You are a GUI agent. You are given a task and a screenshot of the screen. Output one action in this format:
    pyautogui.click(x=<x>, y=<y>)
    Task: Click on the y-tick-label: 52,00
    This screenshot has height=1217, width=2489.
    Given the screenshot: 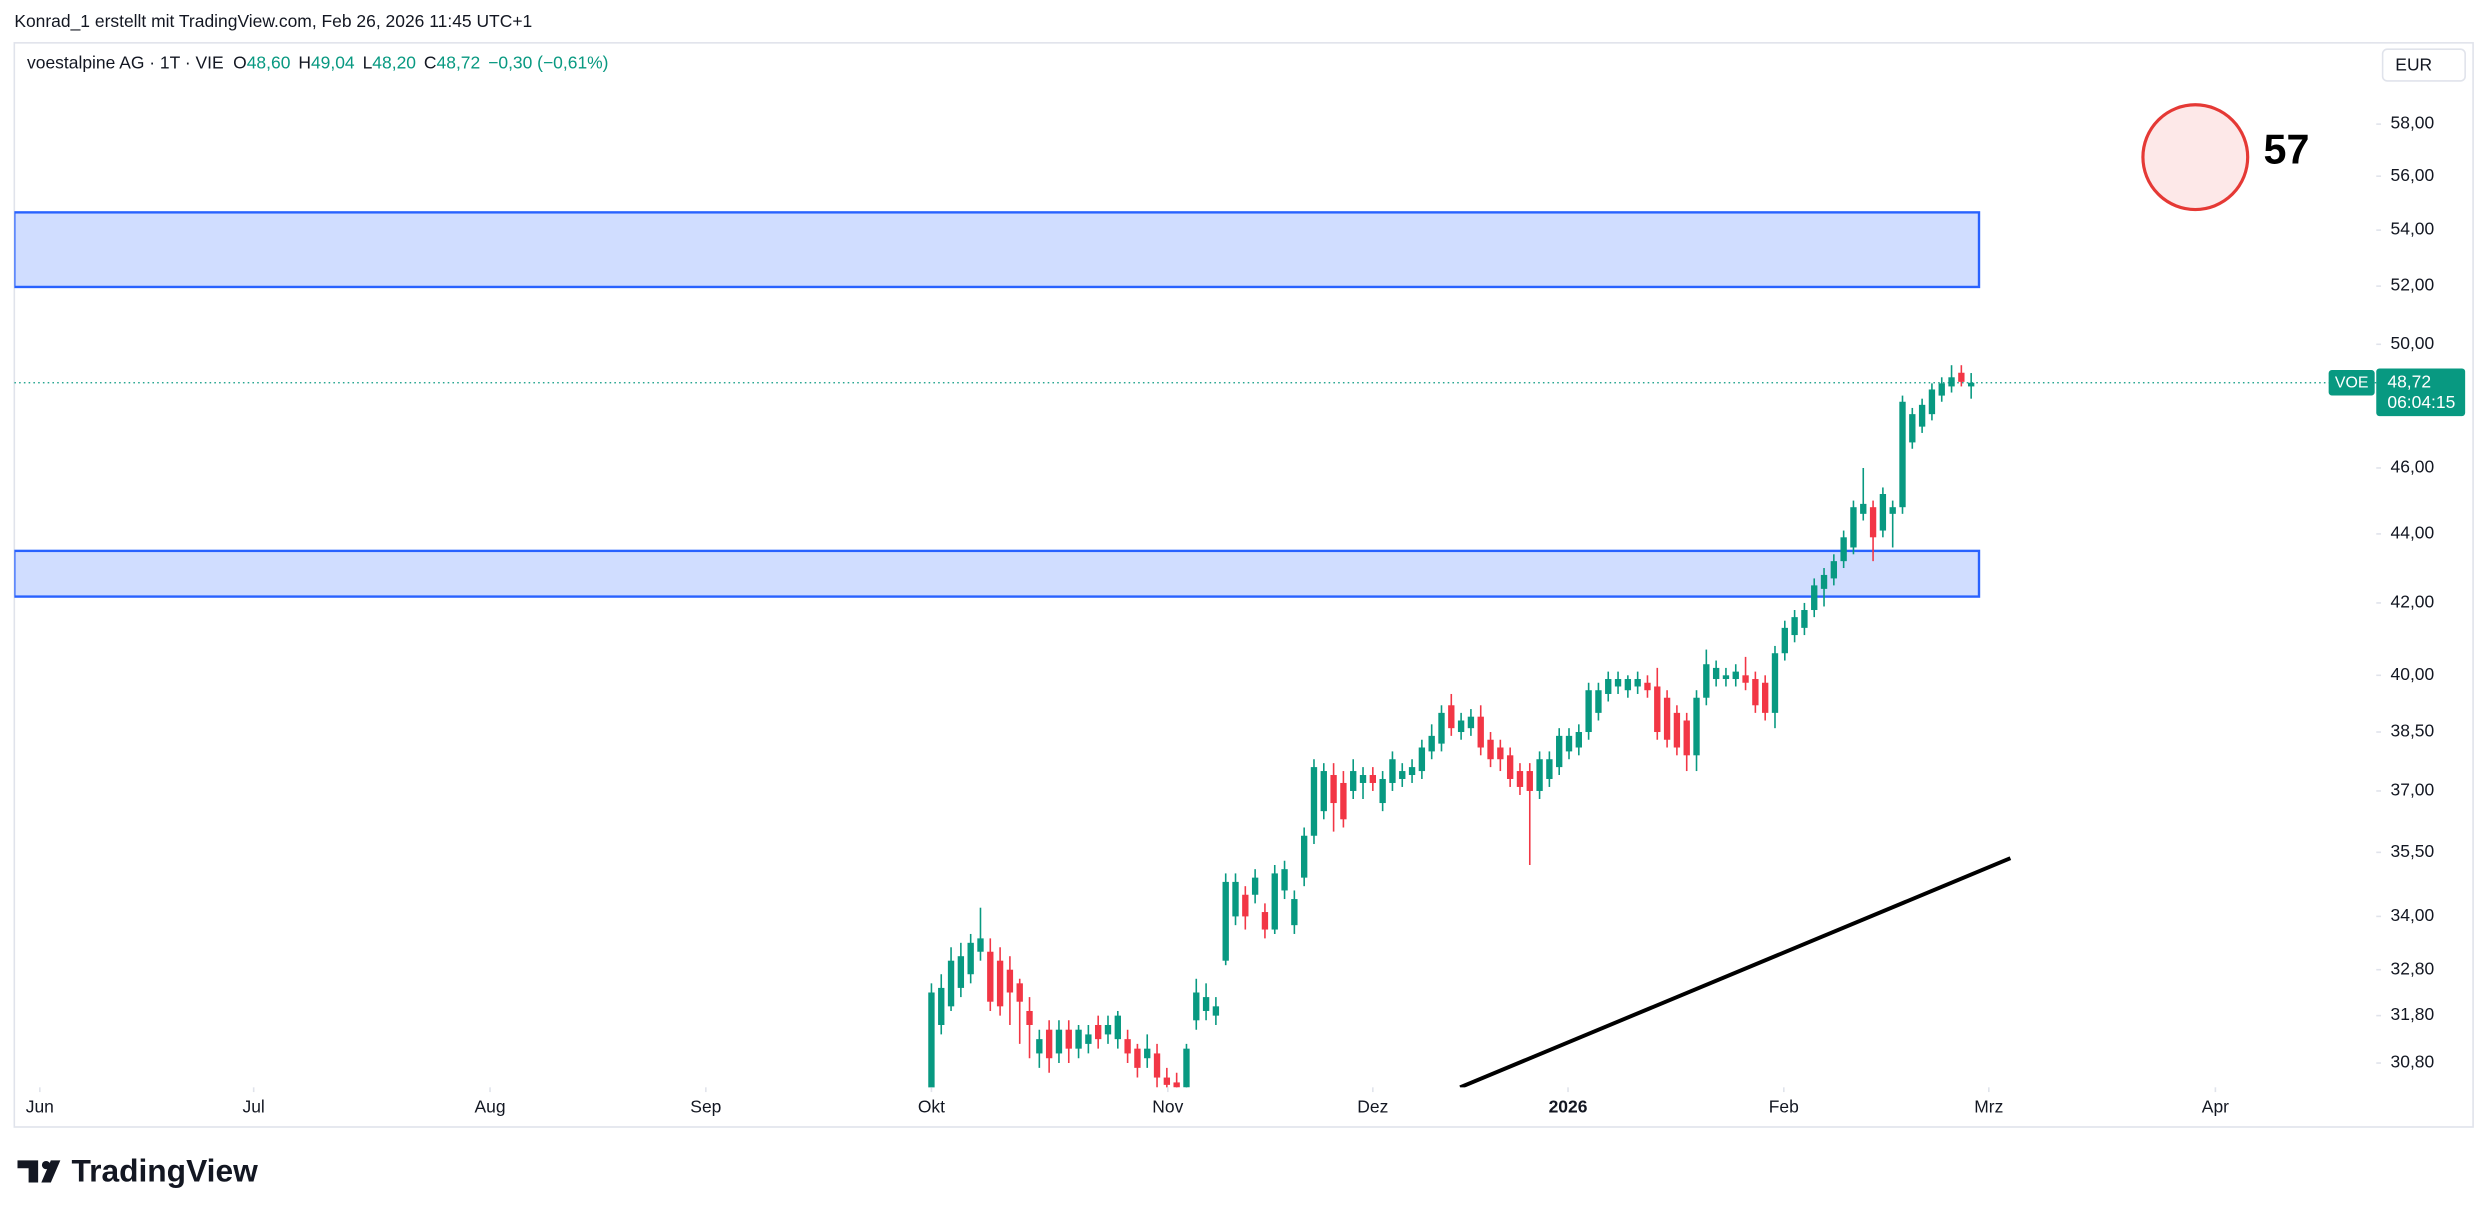 What is the action you would take?
    pyautogui.click(x=2413, y=285)
    